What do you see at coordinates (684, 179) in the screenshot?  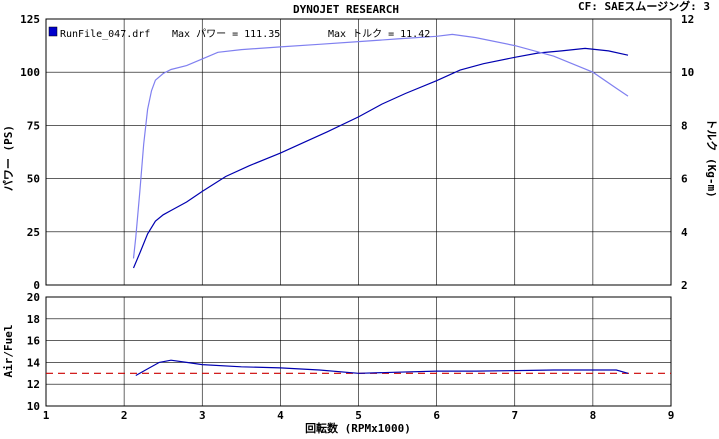 I see `torque-tick-label: 6` at bounding box center [684, 179].